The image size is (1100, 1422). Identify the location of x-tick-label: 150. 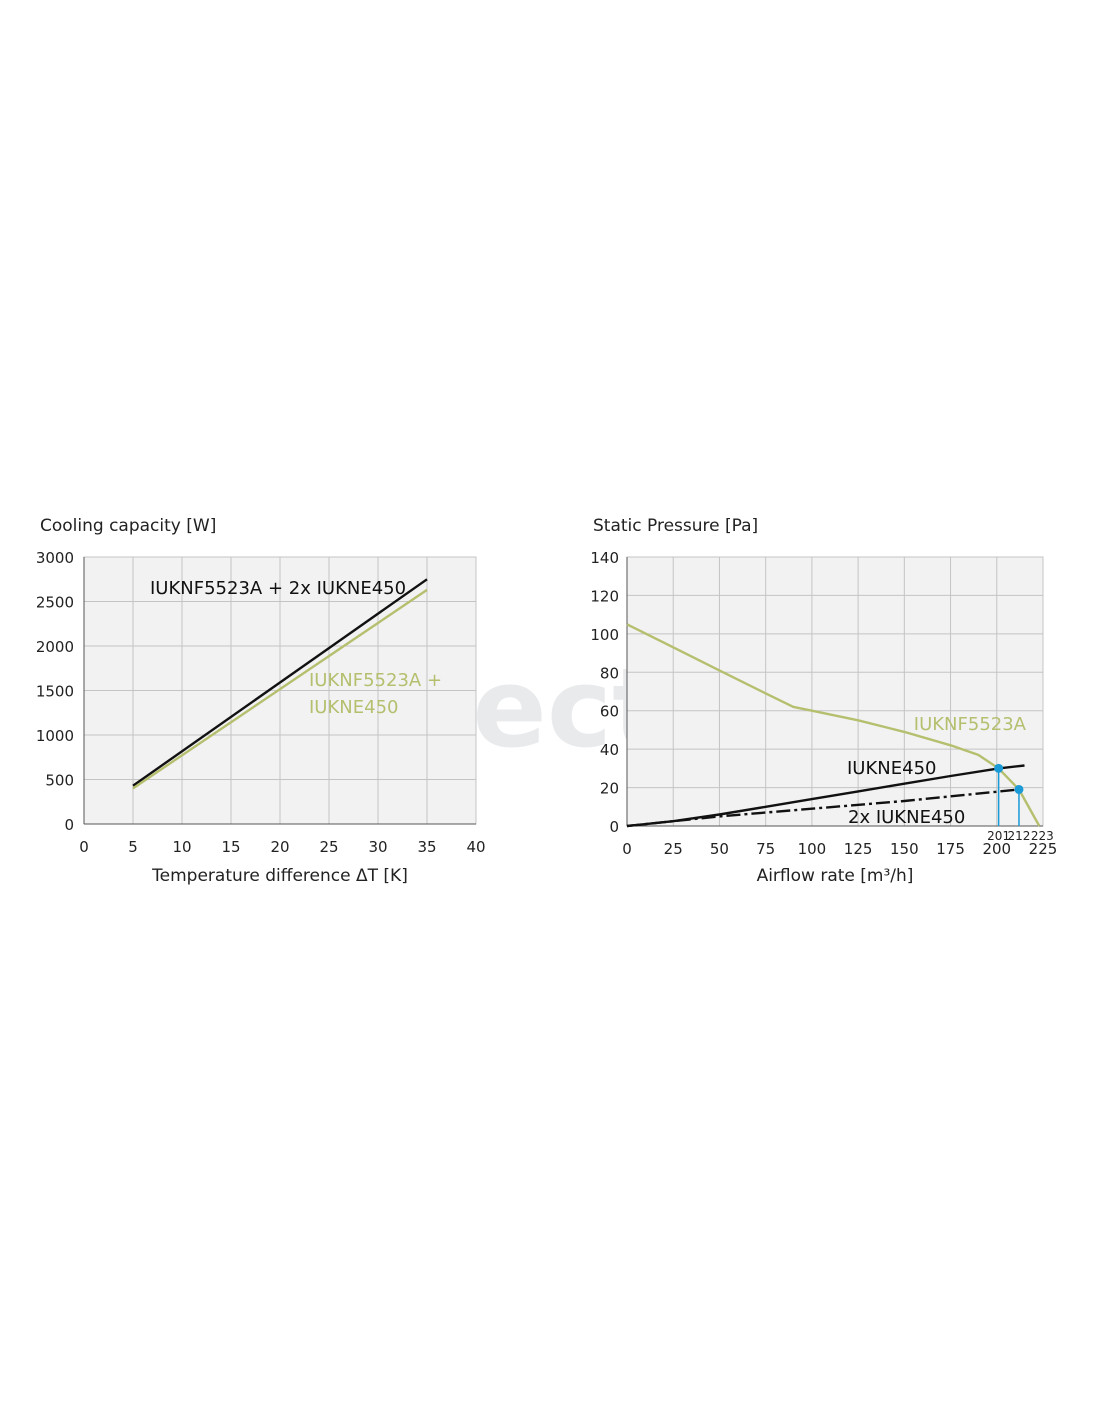
(904, 849).